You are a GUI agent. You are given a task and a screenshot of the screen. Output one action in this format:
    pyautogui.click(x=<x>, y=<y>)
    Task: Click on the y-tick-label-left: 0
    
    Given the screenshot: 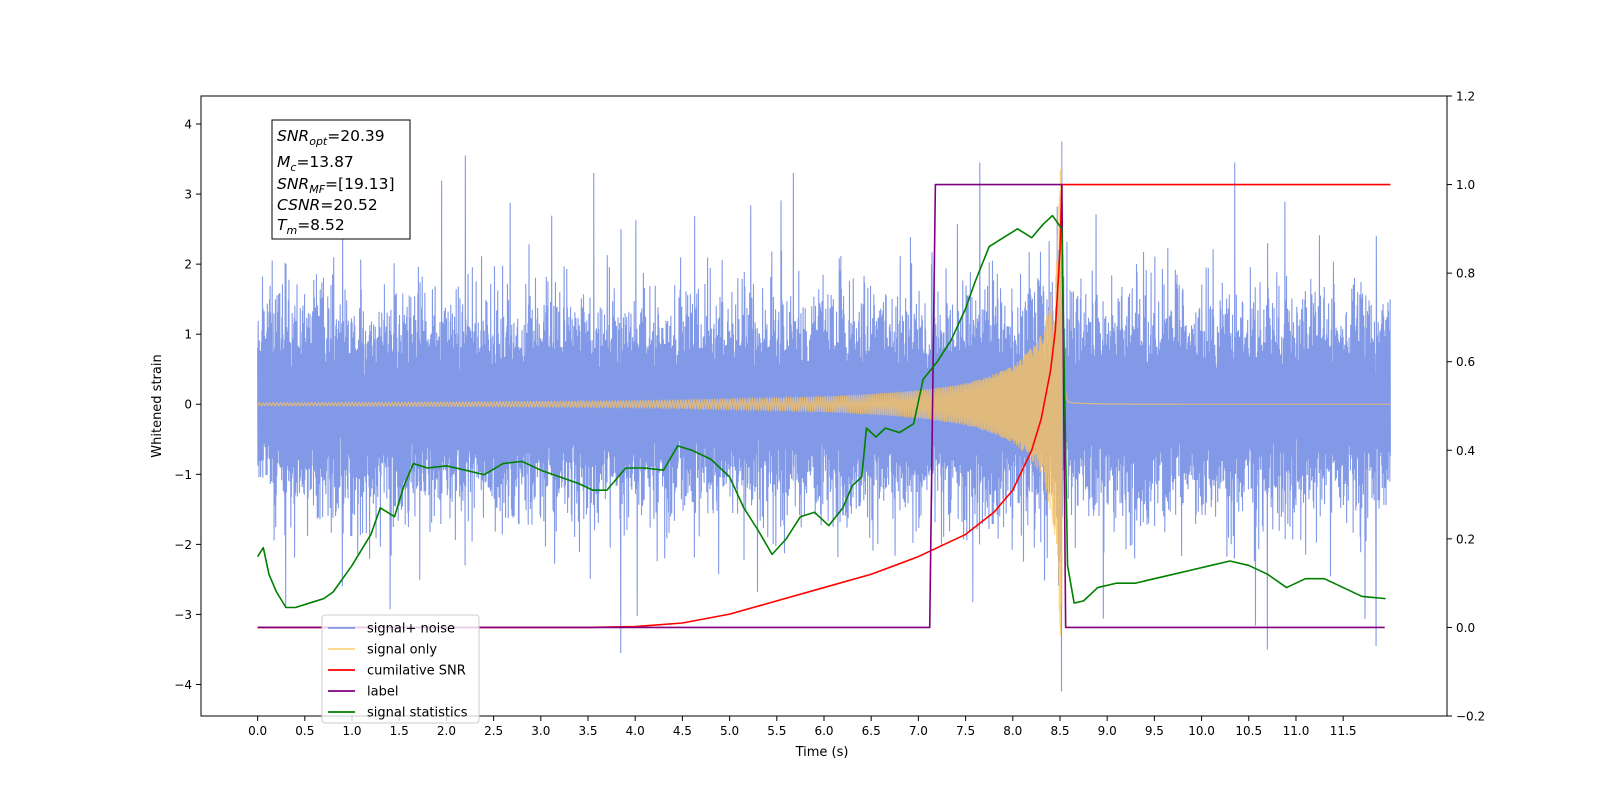 What is the action you would take?
    pyautogui.click(x=188, y=405)
    